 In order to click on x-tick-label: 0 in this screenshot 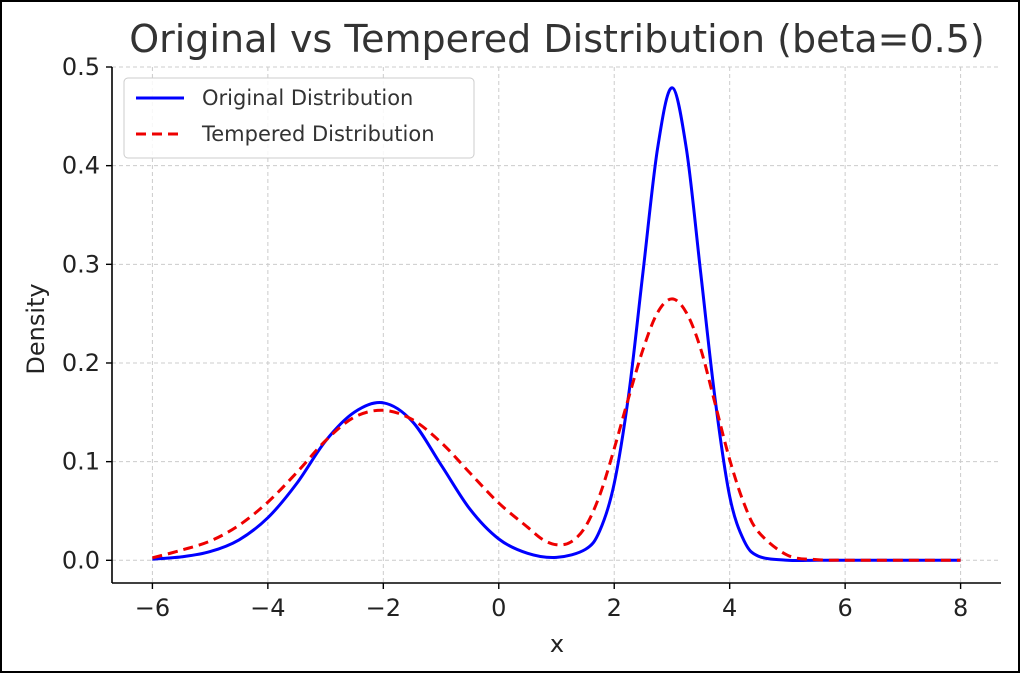, I will do `click(498, 608)`.